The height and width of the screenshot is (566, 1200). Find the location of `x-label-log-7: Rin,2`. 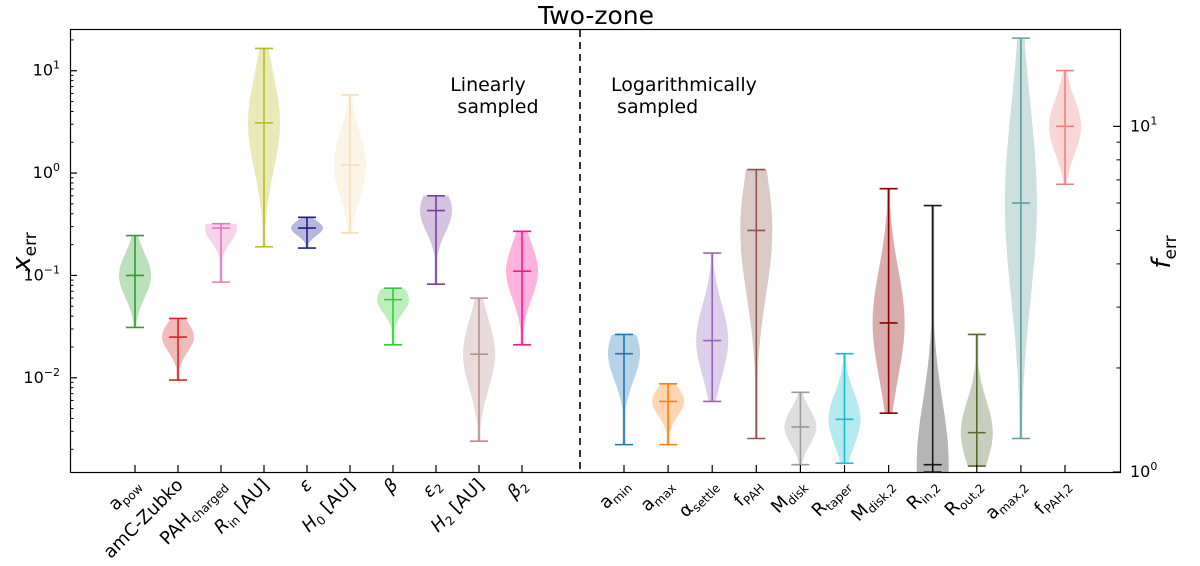

x-label-log-7: Rin,2 is located at coordinates (923, 495).